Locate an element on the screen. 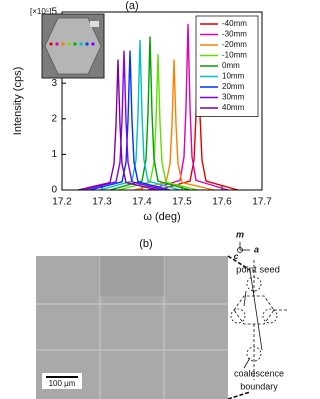 The height and width of the screenshot is (399, 320). x-tick-label: 17.4 is located at coordinates (142, 202).